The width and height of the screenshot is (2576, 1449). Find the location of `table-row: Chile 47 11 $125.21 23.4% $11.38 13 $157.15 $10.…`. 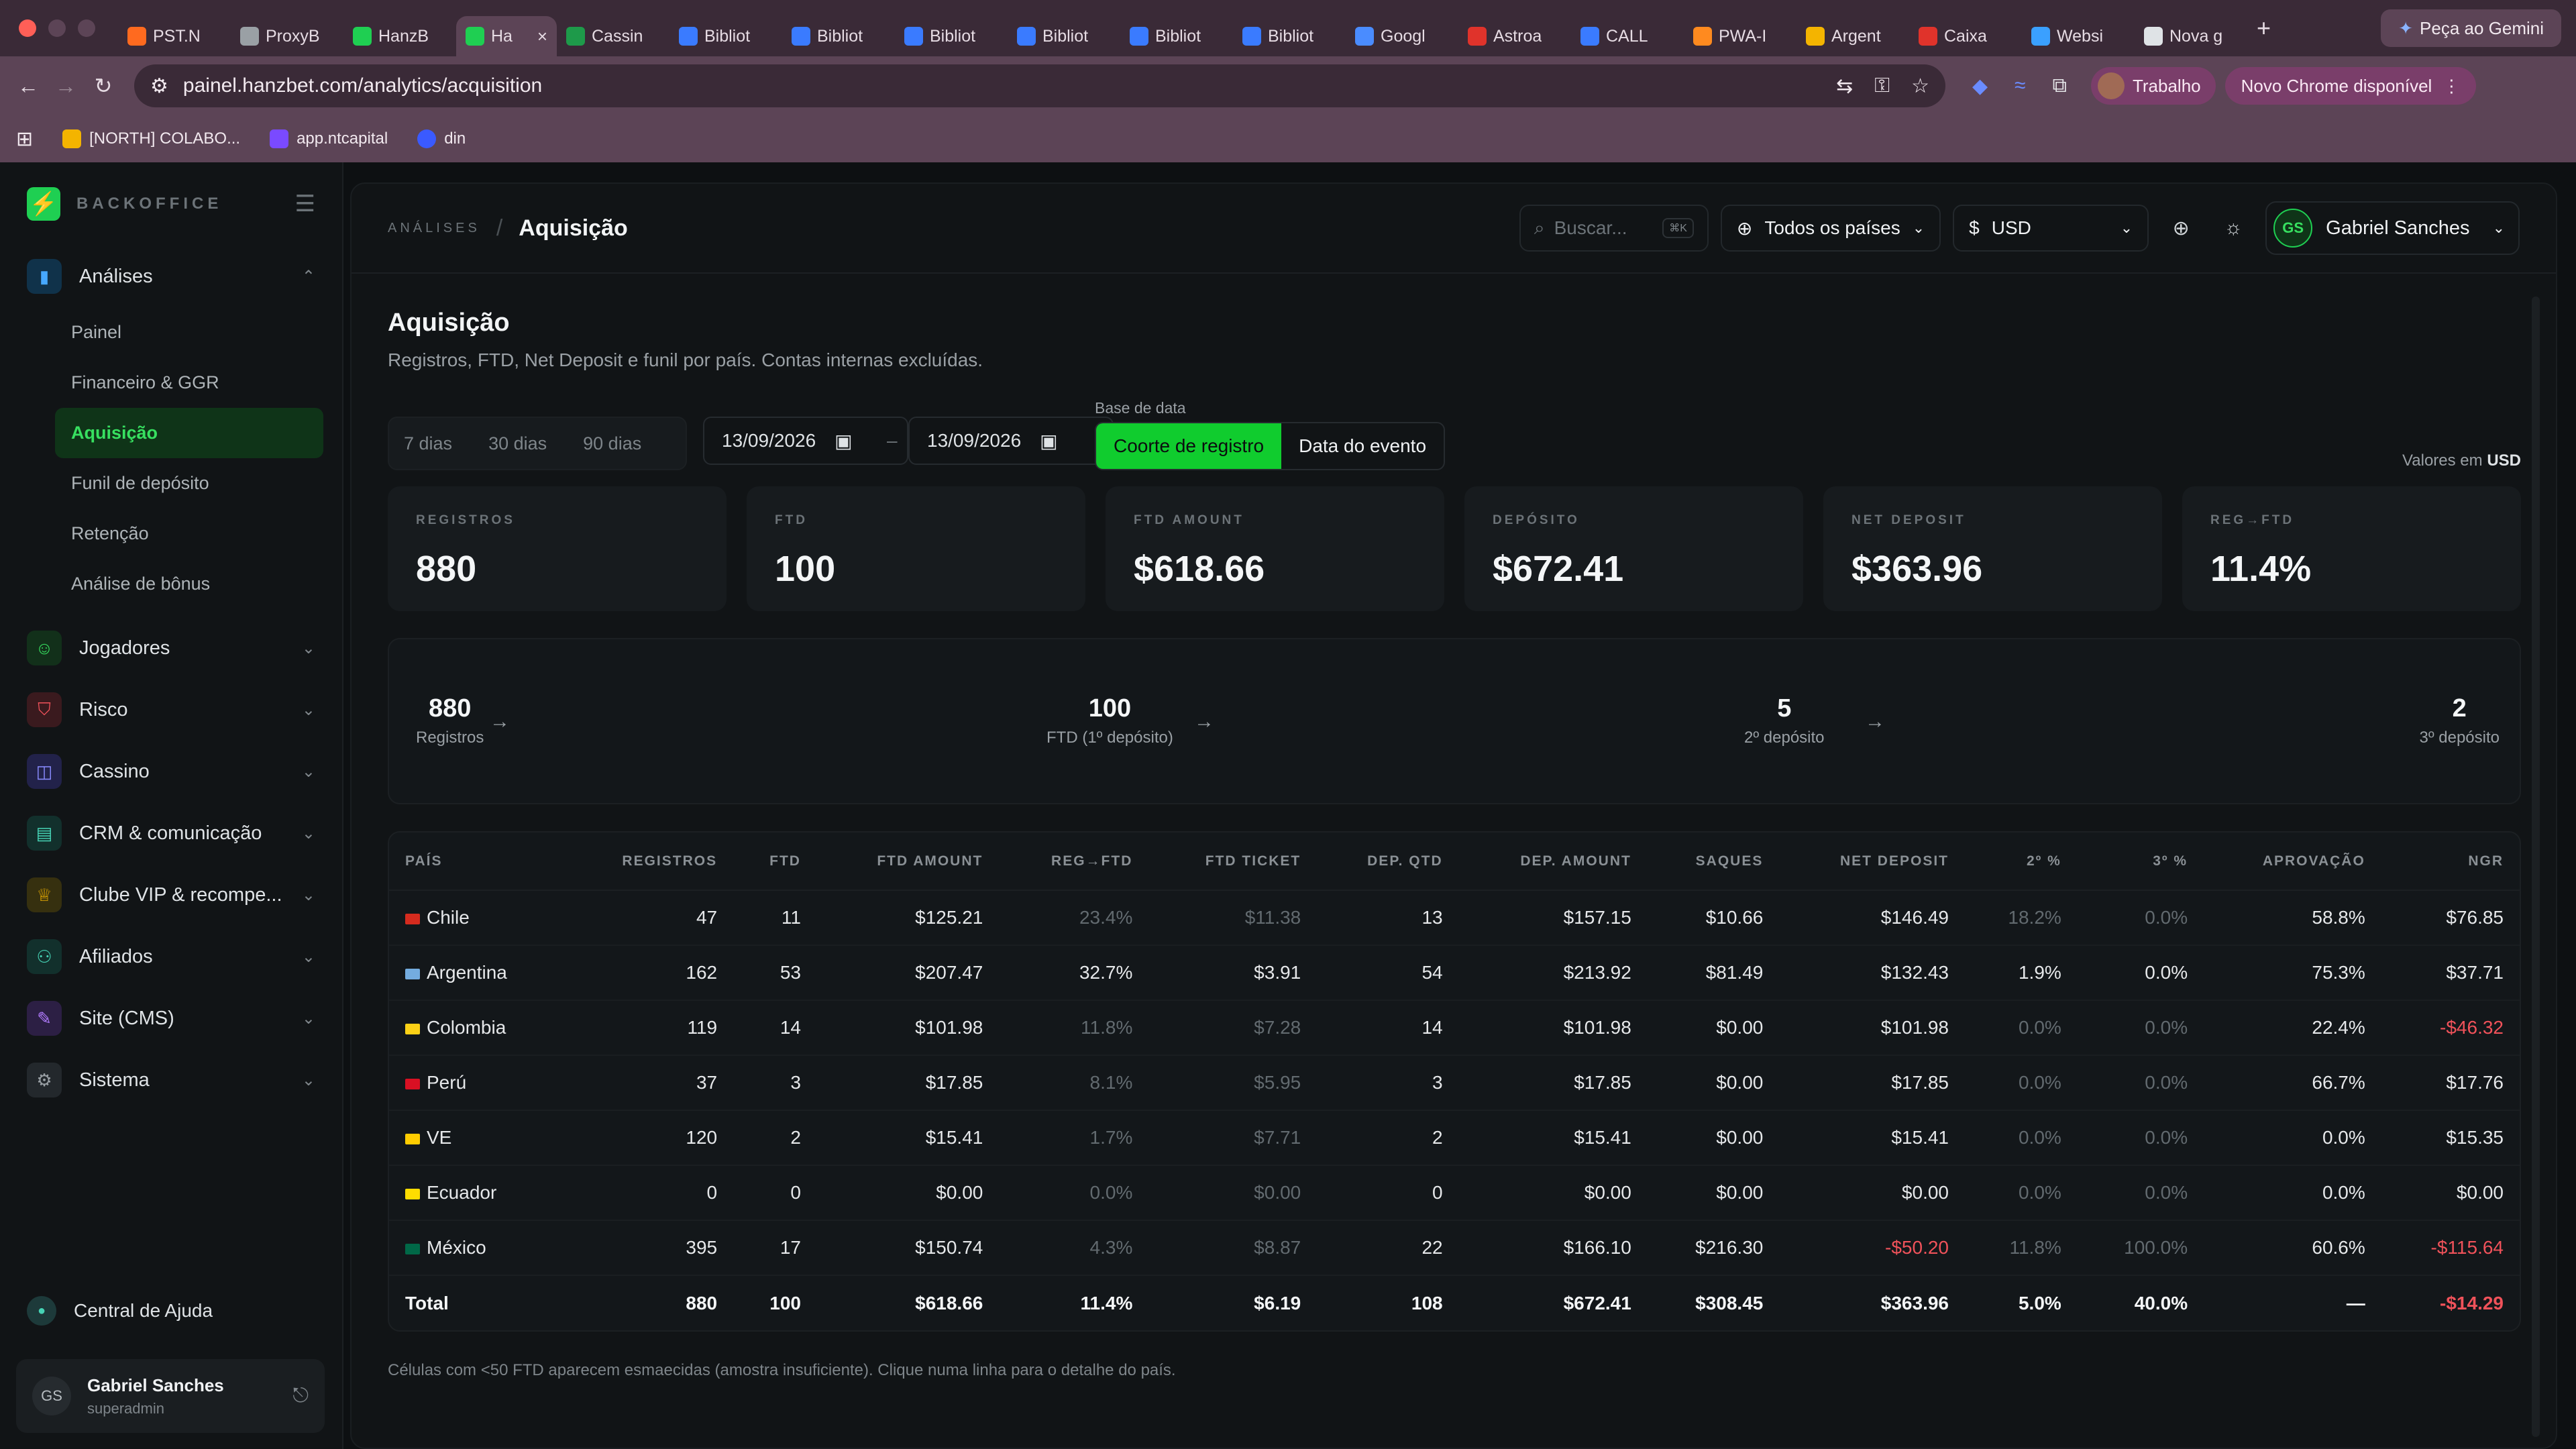

table-row: Chile 47 11 $125.21 23.4% $11.38 13 $157.15 $10.… is located at coordinates (1454, 918).